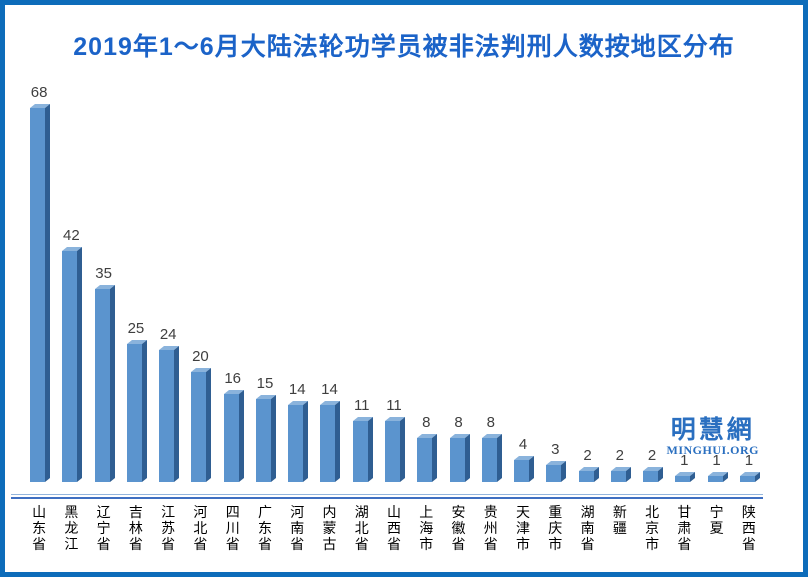 The width and height of the screenshot is (808, 577). Describe the element at coordinates (136, 328) in the screenshot. I see `bar-value-label: 25` at that location.